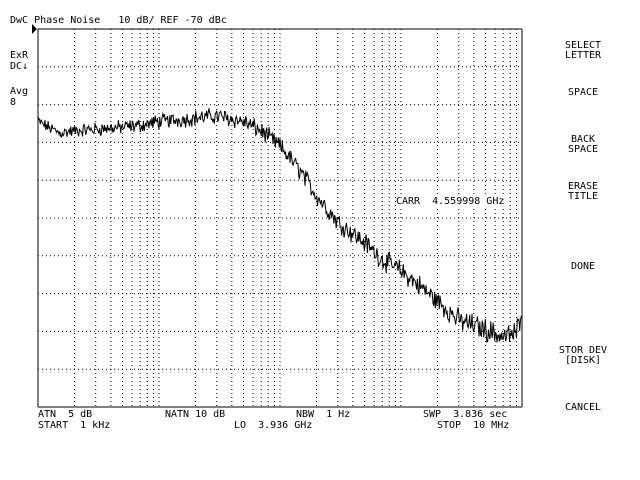 This screenshot has height=480, width=640. Describe the element at coordinates (583, 139) in the screenshot. I see `softkey-label: BACK` at that location.